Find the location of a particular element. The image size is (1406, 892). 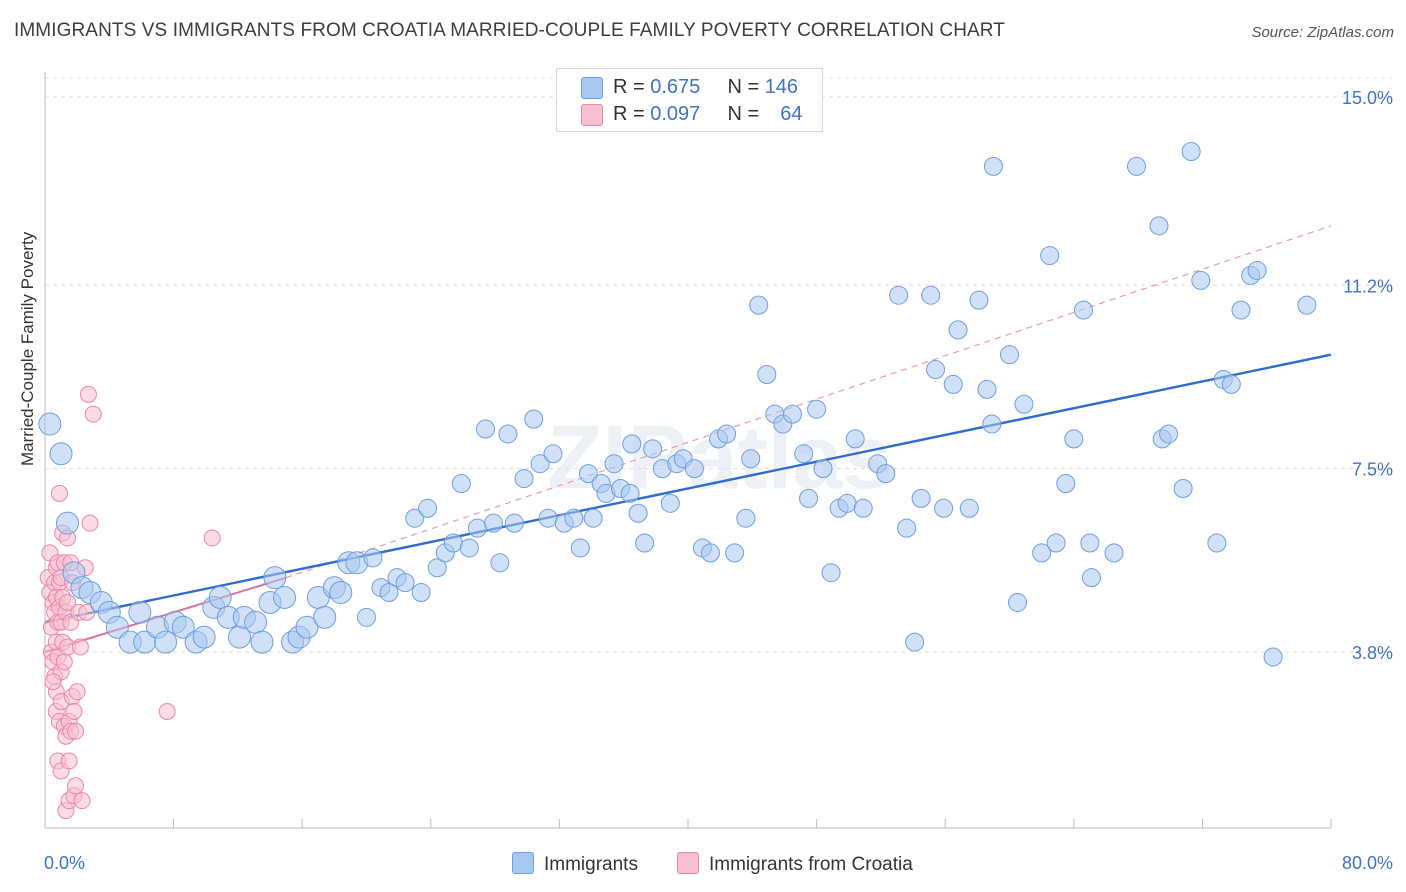

legend-n-label: N = is located at coordinates (743, 114).